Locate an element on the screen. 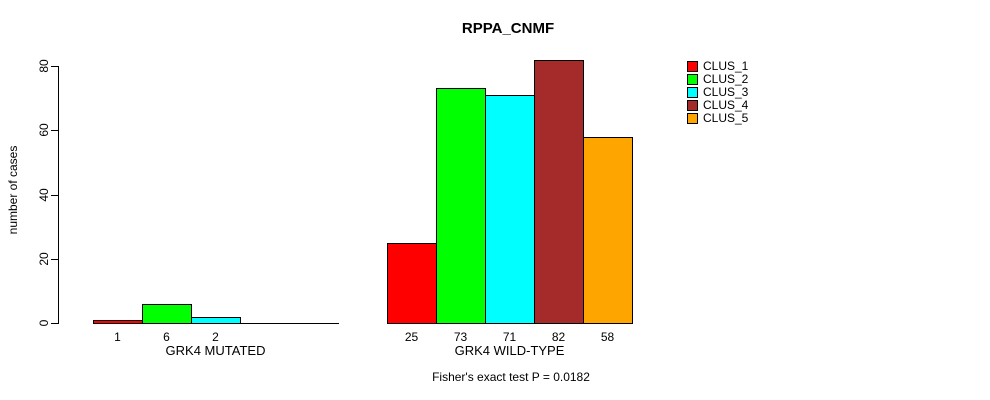 The height and width of the screenshot is (400, 990). legend-label: CLUS_5 is located at coordinates (726, 118).